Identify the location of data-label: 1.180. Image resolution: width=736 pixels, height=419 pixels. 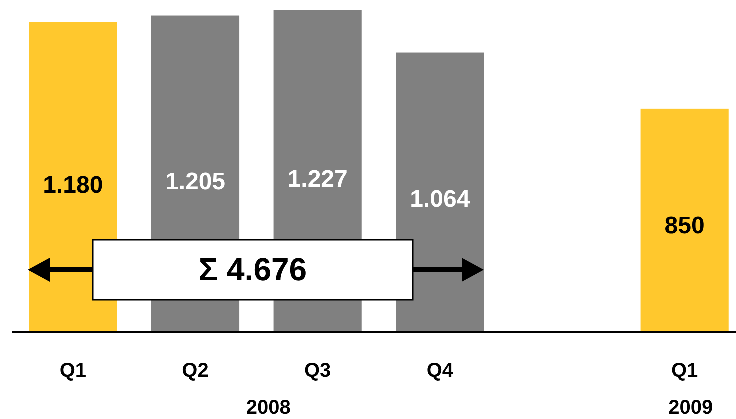
(73, 185).